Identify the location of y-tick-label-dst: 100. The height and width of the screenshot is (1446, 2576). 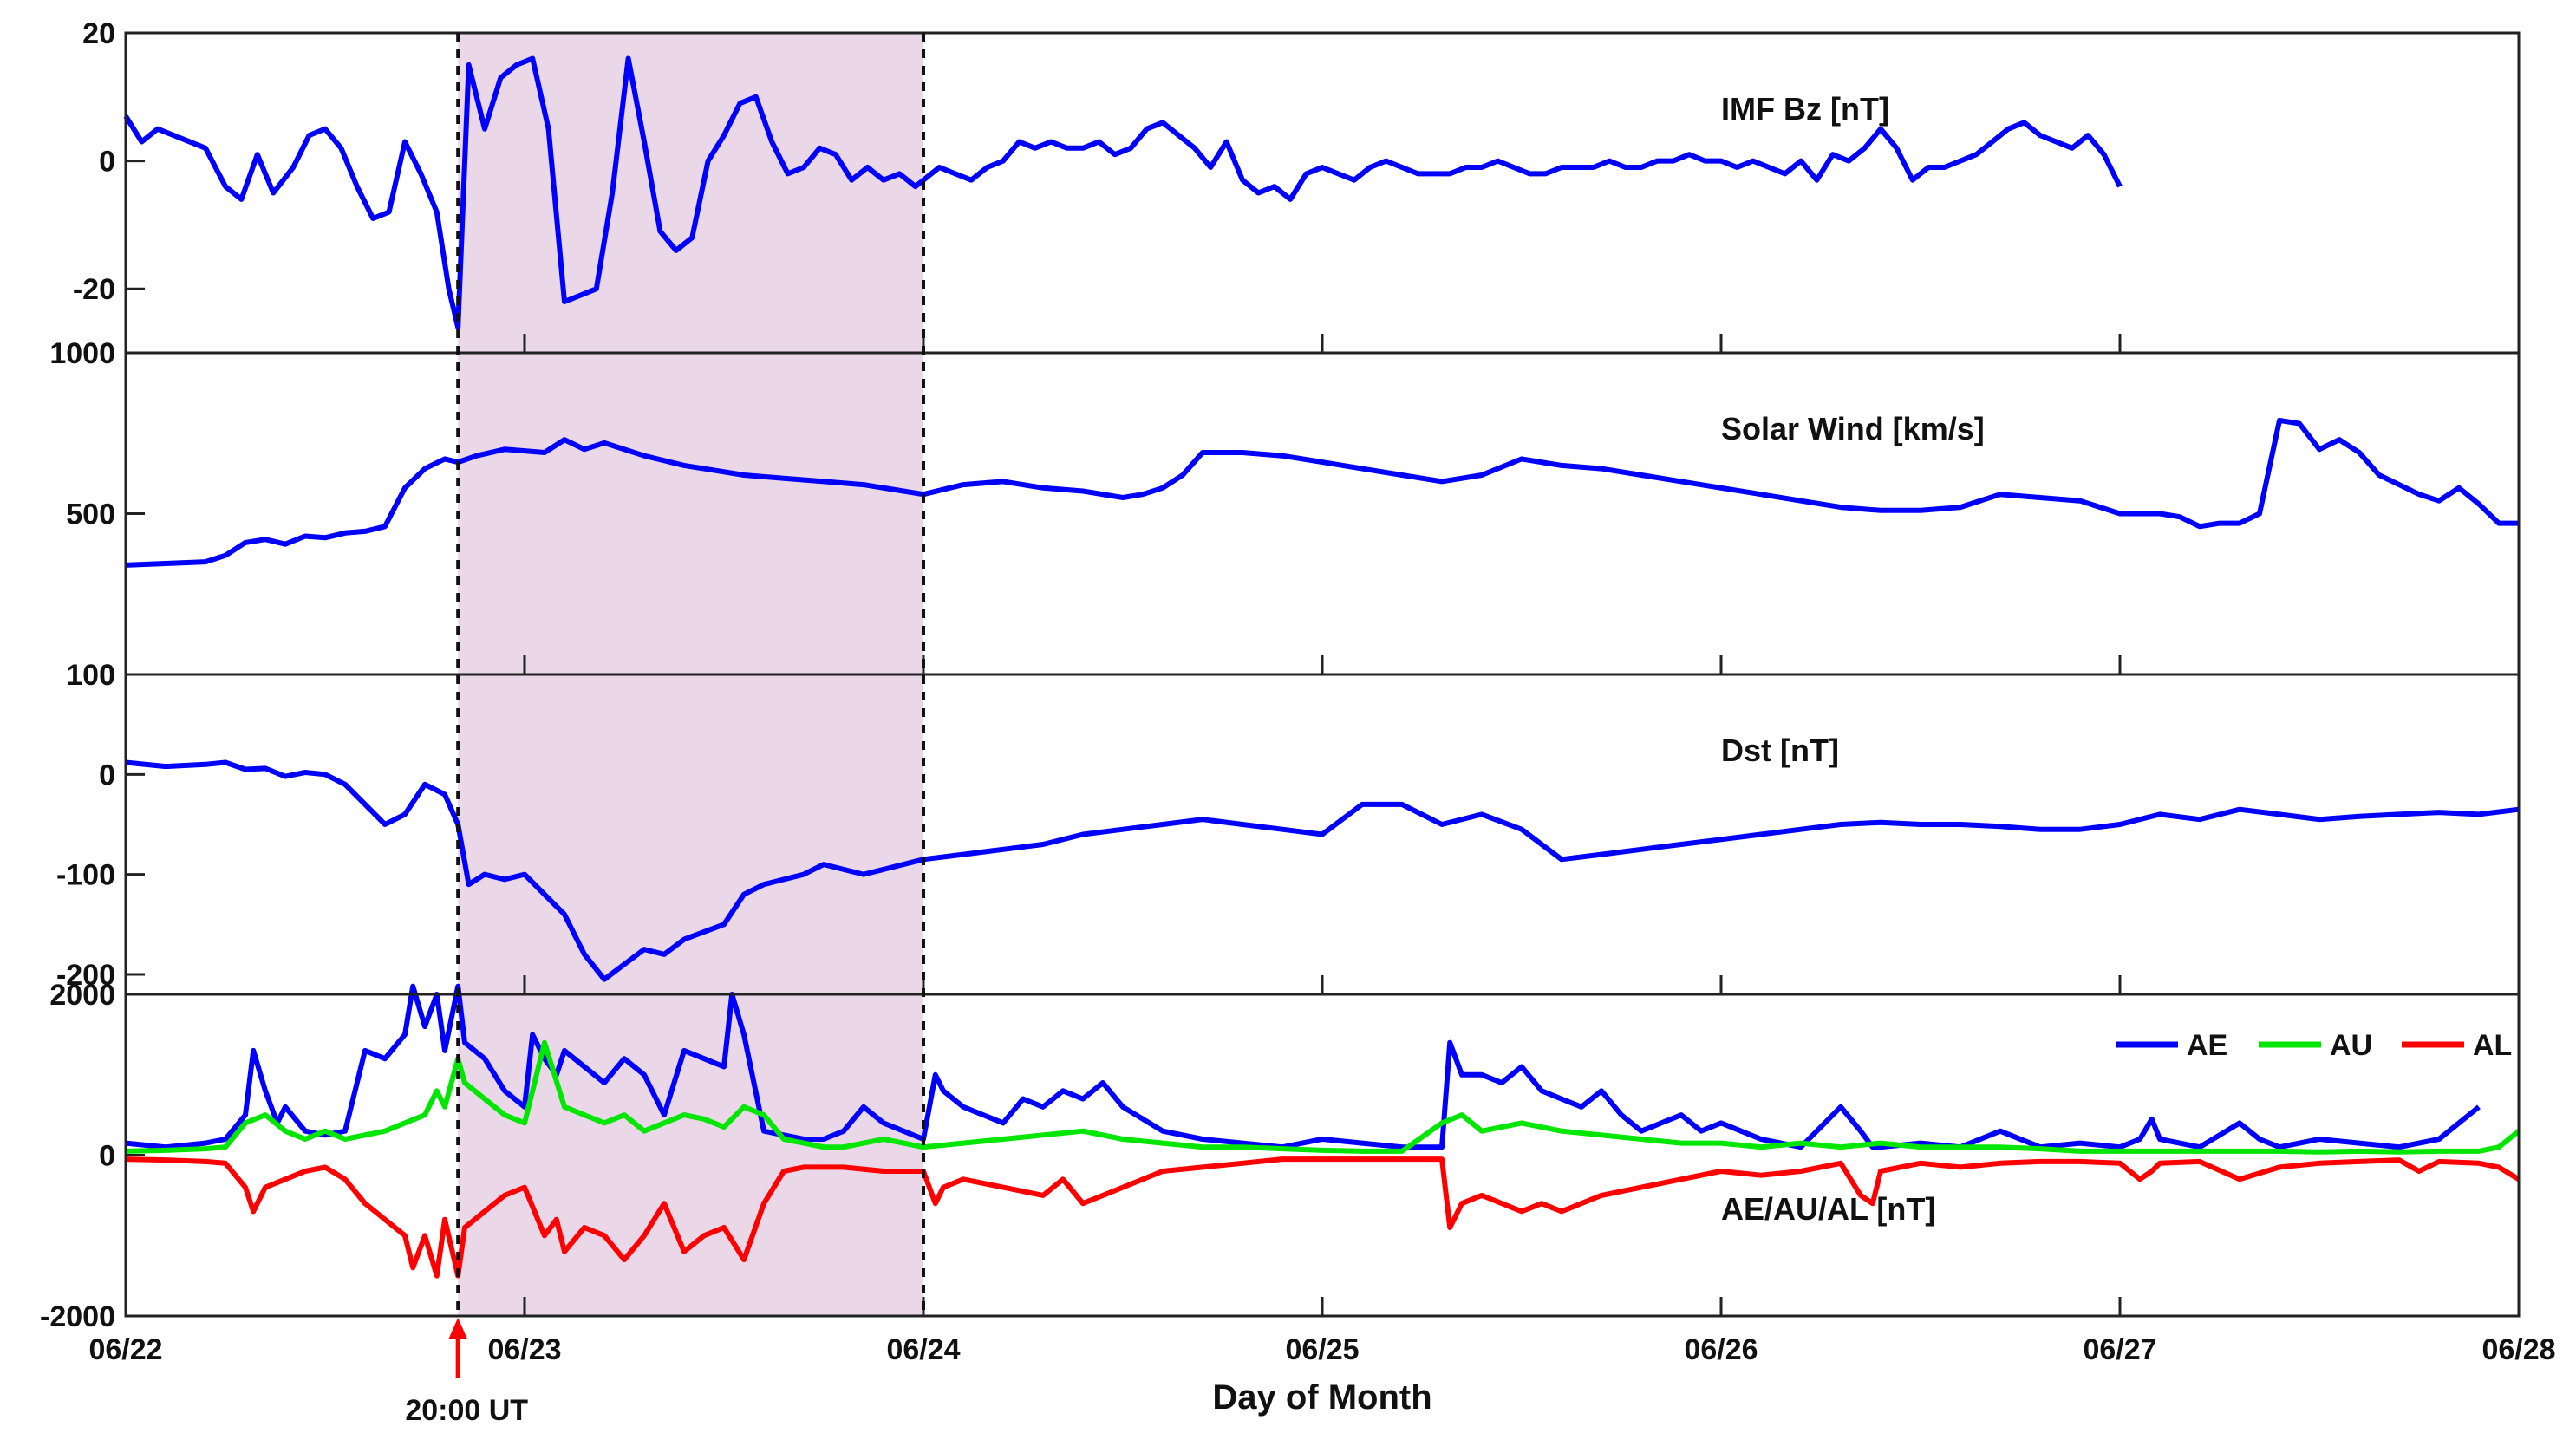
(91, 675).